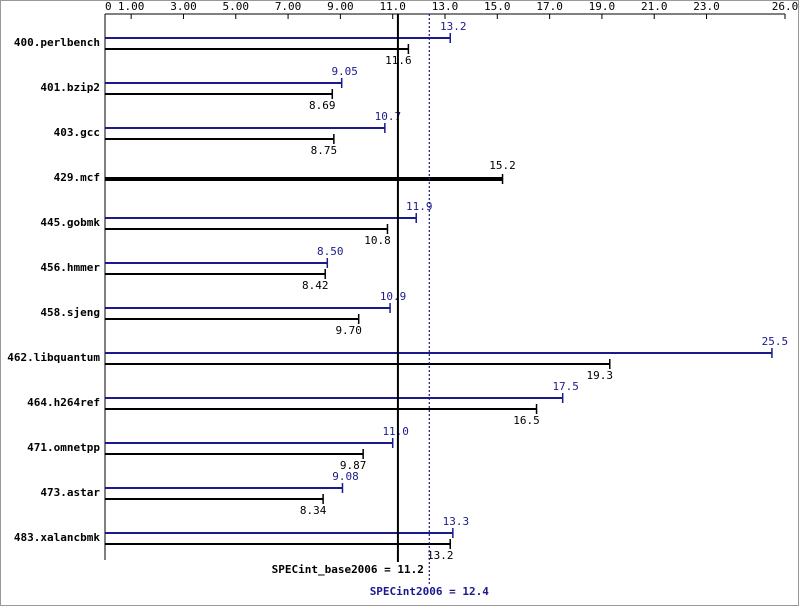 This screenshot has width=799, height=606. I want to click on value-label: 9.70, so click(348, 330).